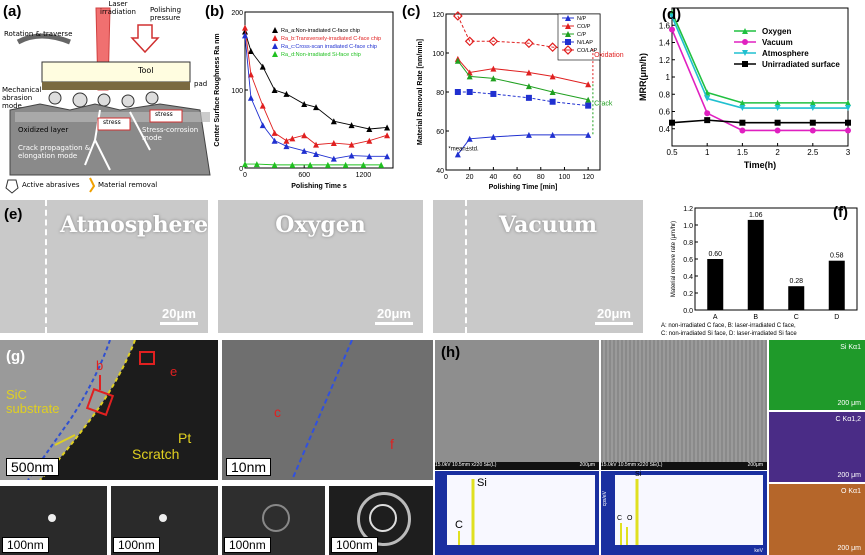  I want to click on y-axis-label: Material remove rate (μm/hr), so click(674, 259).